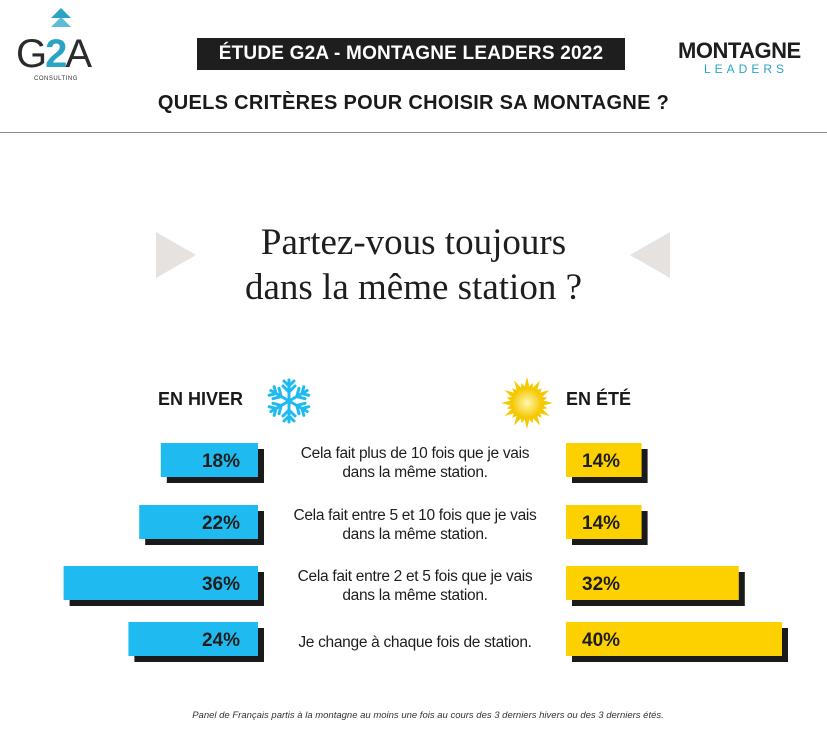 The height and width of the screenshot is (737, 827). I want to click on summer-bar-value: 32%, so click(601, 584).